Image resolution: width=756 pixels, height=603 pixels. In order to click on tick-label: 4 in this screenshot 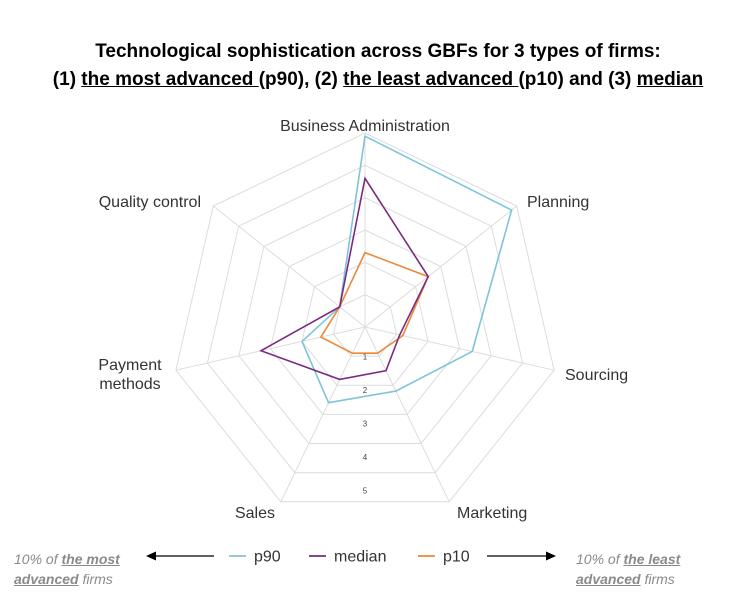, I will do `click(365, 457)`.